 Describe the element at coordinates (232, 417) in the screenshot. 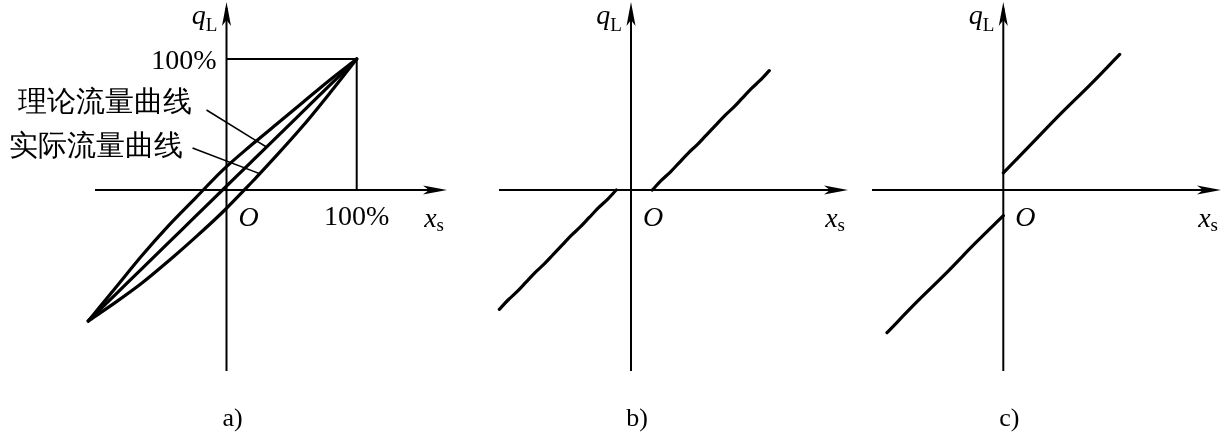

I see `text: a)` at that location.